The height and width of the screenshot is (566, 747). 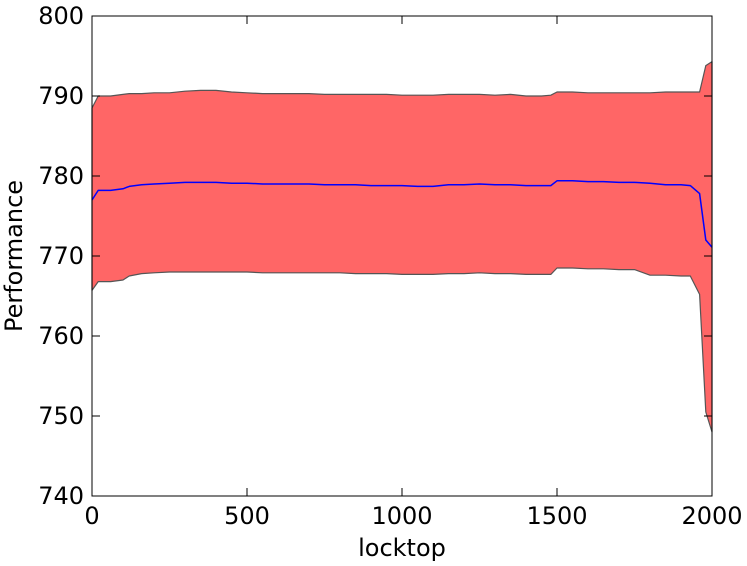 I want to click on y-tick-label: 780, so click(x=61, y=176).